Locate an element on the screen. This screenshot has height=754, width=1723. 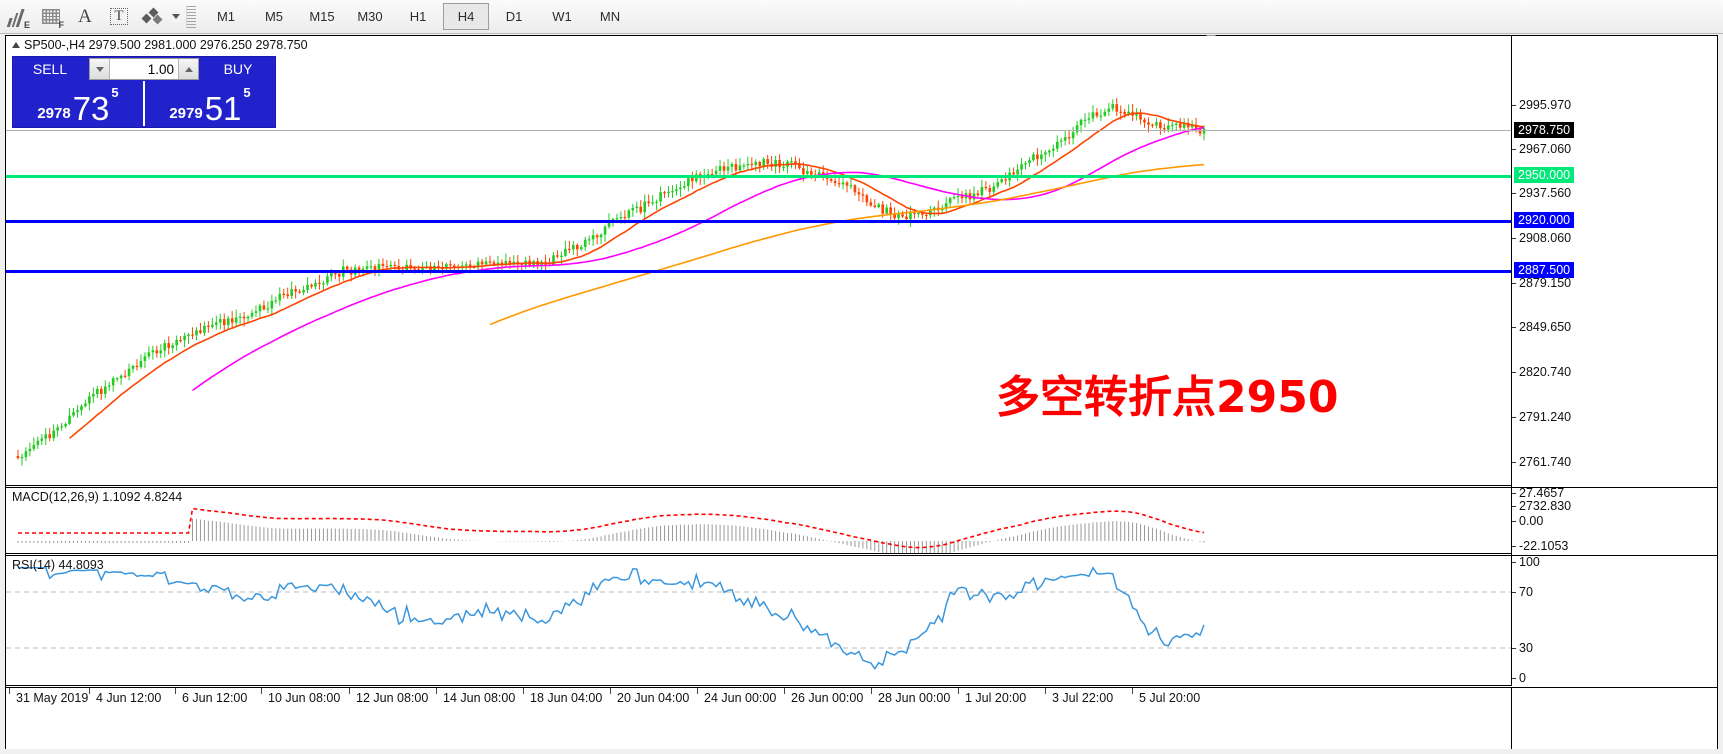
indicator-tick: 70 is located at coordinates (1522, 592).